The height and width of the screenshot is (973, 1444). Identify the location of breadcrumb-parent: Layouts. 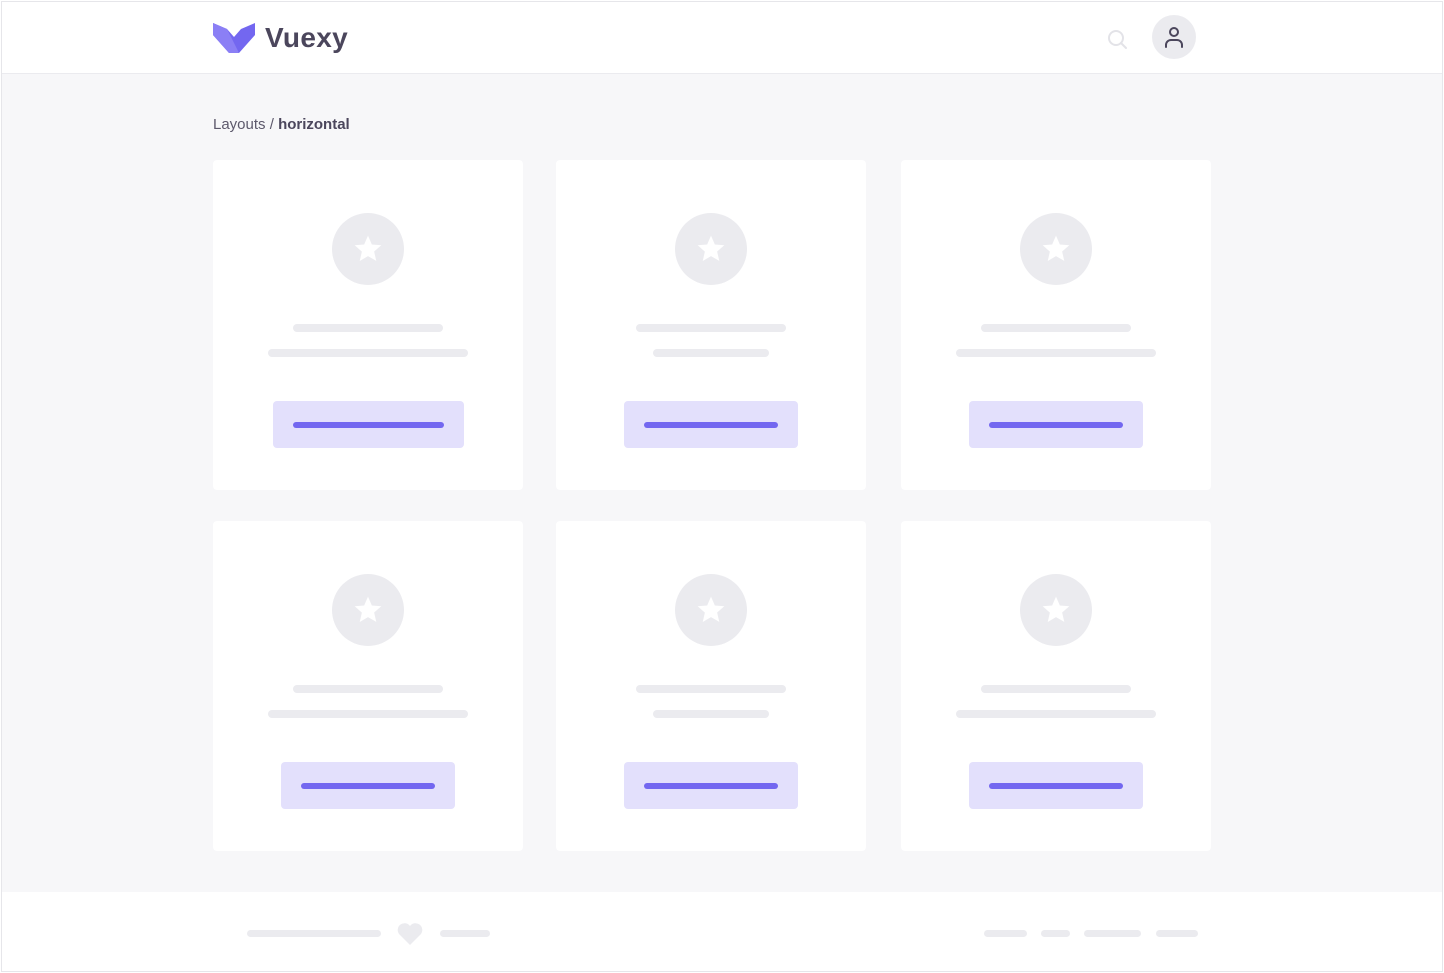
(239, 124).